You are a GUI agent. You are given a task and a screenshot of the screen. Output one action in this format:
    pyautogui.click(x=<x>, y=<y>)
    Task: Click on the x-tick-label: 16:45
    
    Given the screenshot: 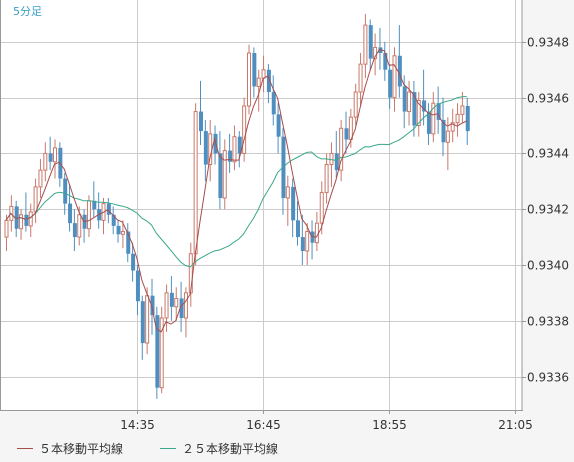 What is the action you would take?
    pyautogui.click(x=263, y=425)
    